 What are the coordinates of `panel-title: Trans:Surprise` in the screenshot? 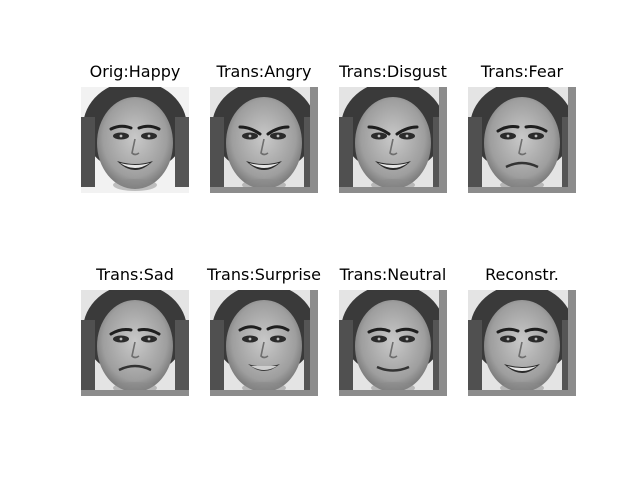 It's located at (264, 274).